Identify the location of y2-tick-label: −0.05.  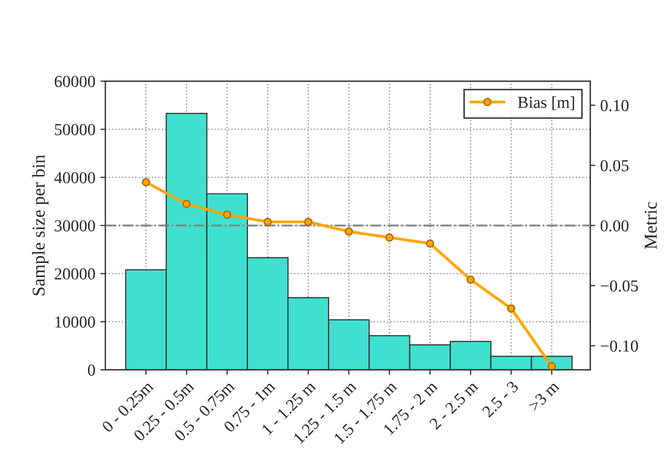
(619, 286).